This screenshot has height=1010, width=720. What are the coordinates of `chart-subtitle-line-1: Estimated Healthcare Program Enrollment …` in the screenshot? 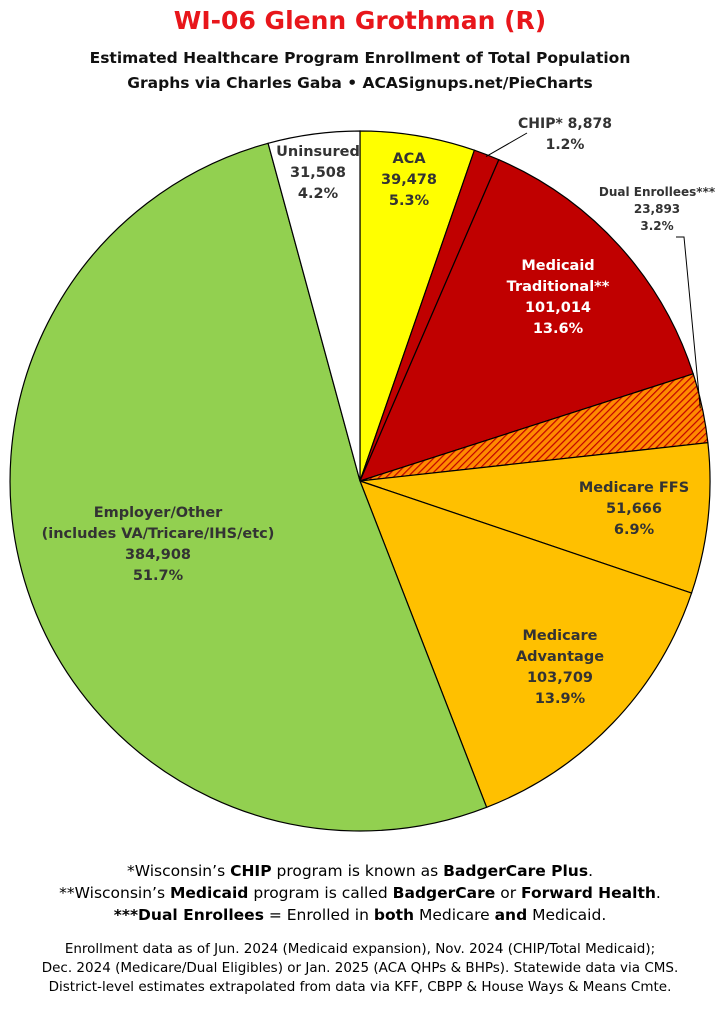 It's located at (360, 58).